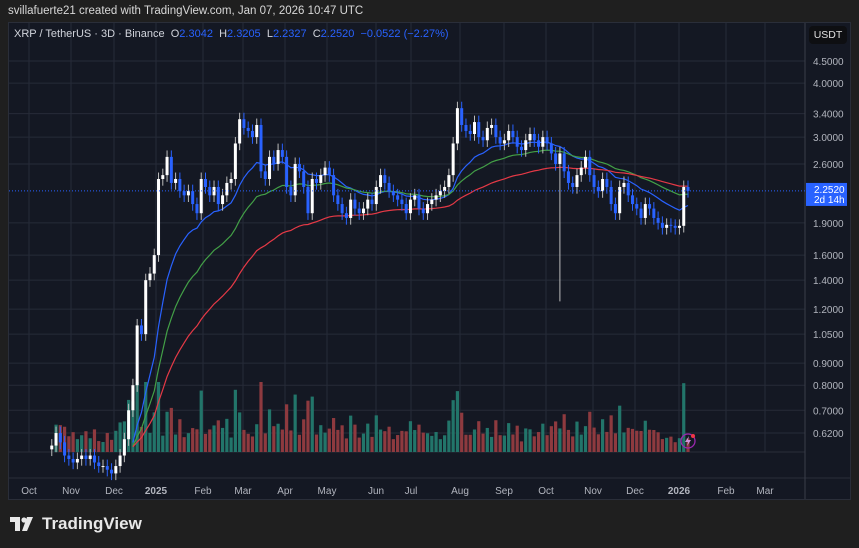  I want to click on currency-button: USDT, so click(828, 35).